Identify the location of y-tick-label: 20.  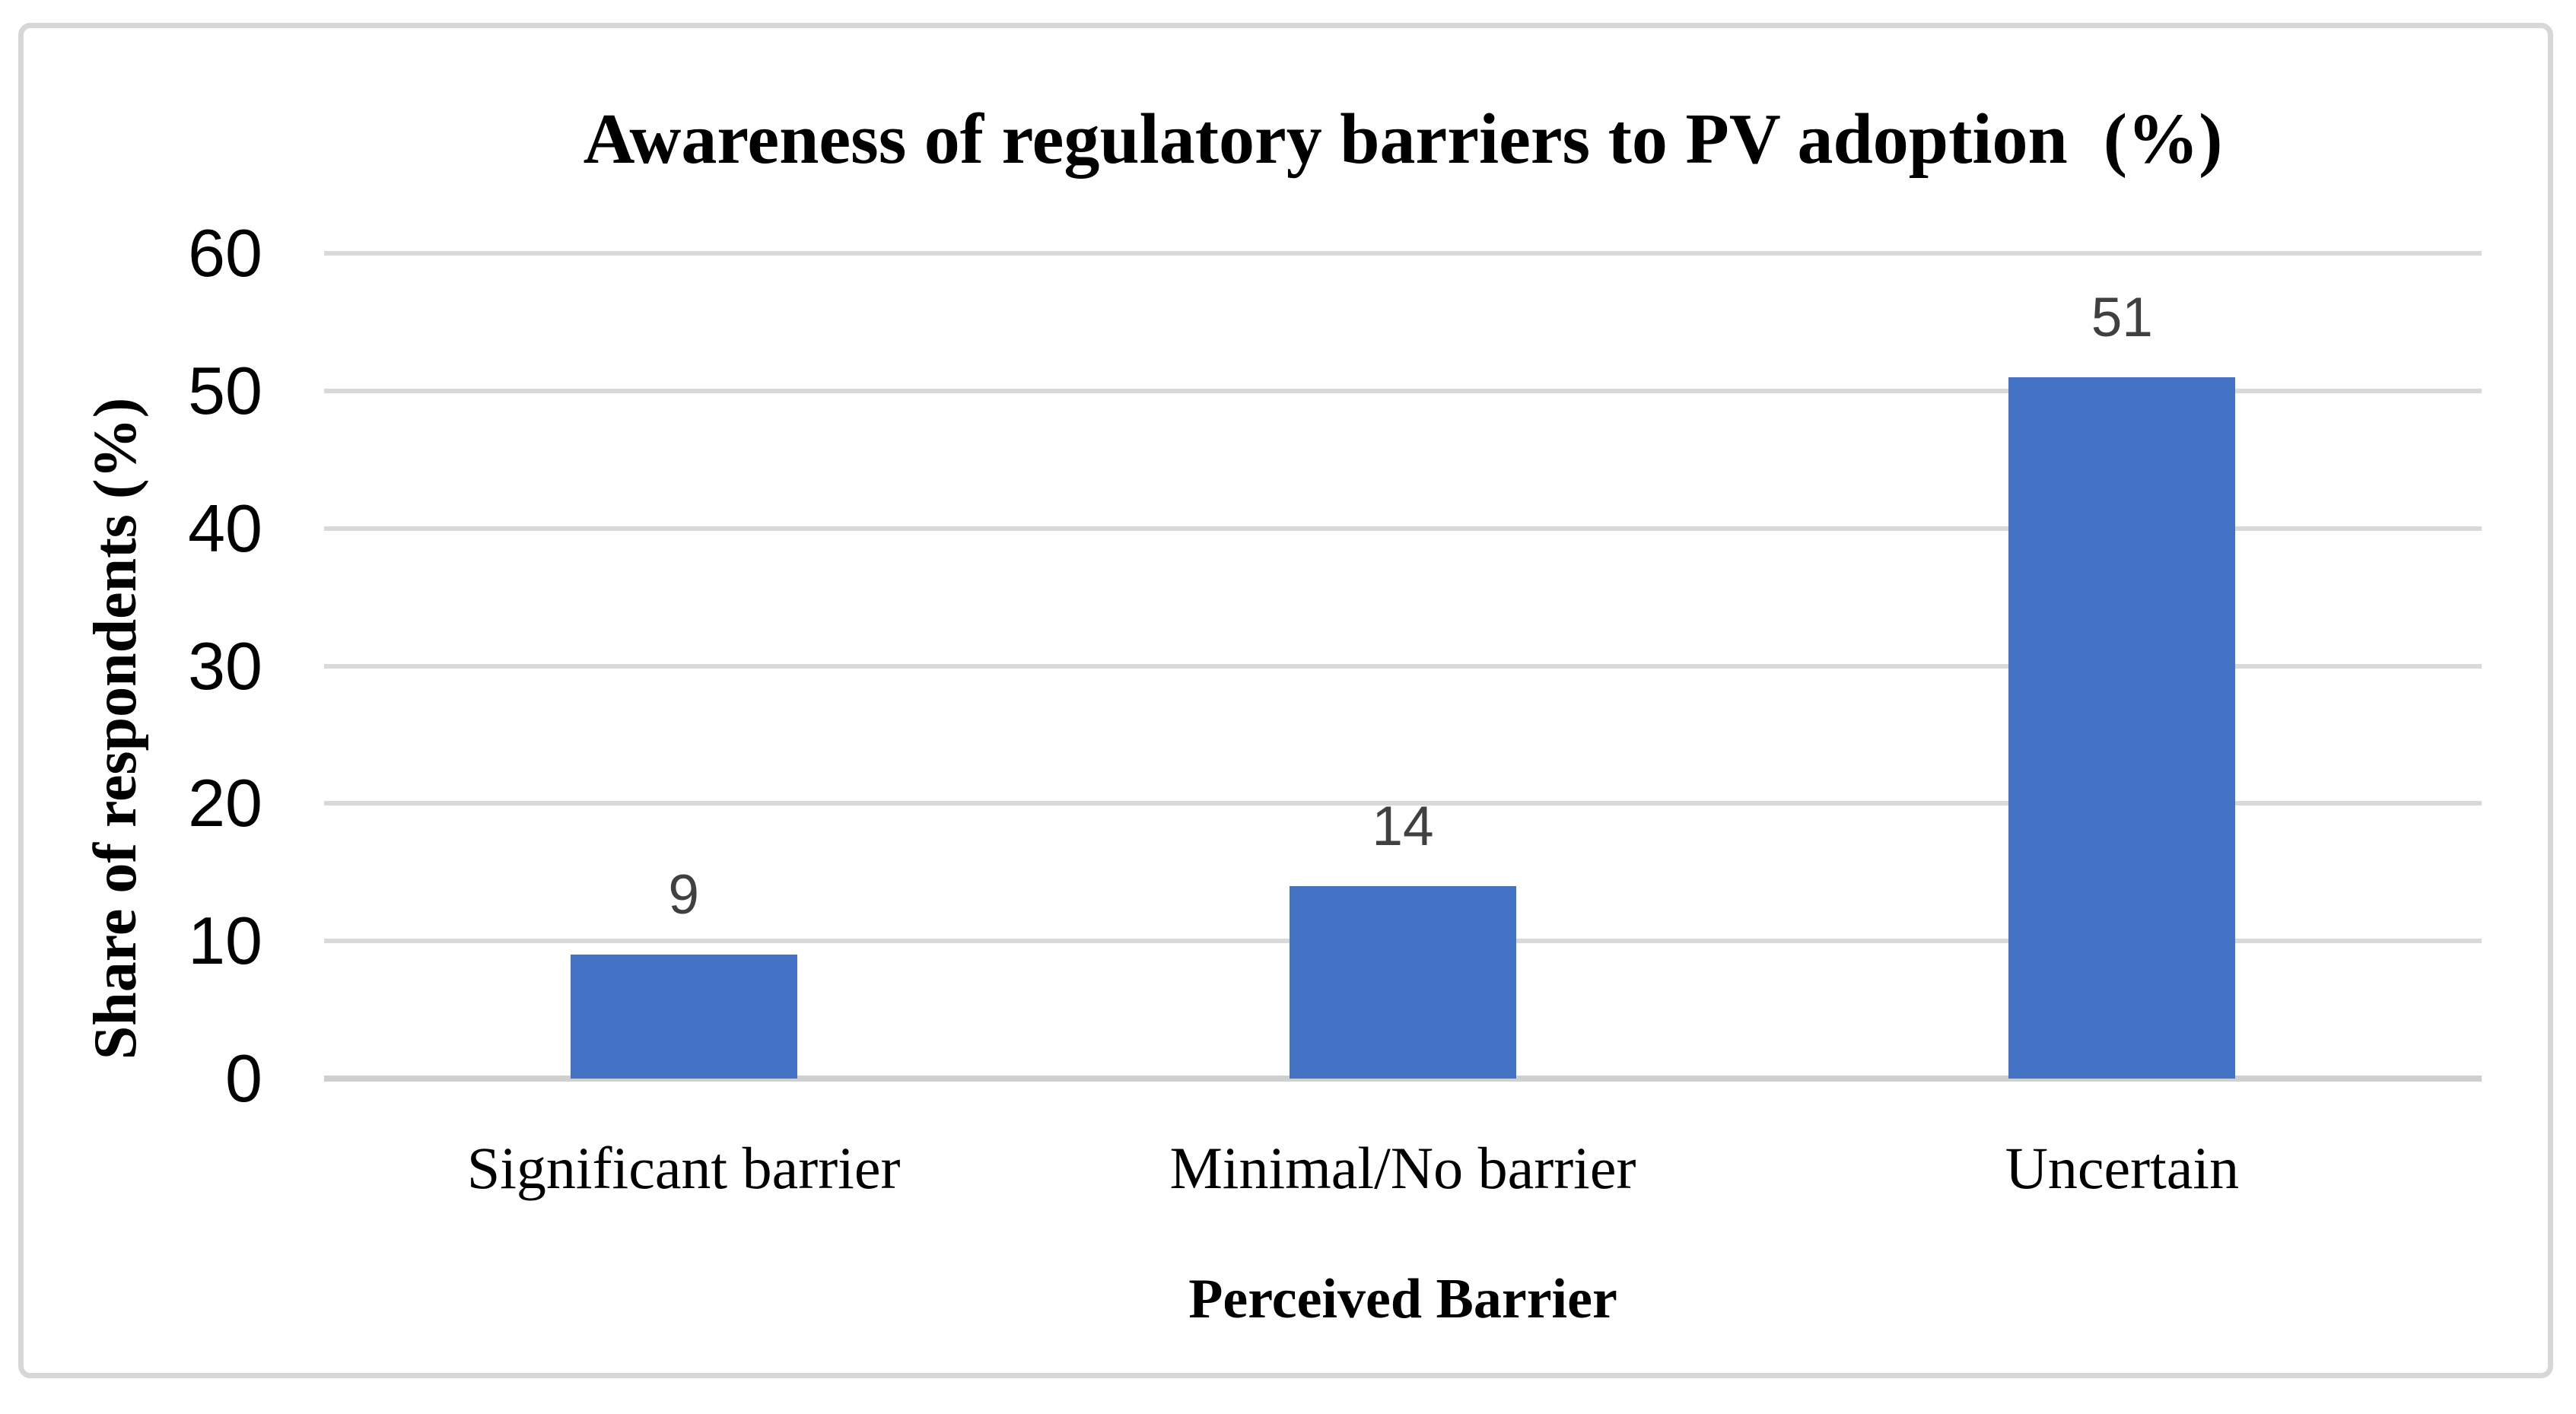
(225, 803).